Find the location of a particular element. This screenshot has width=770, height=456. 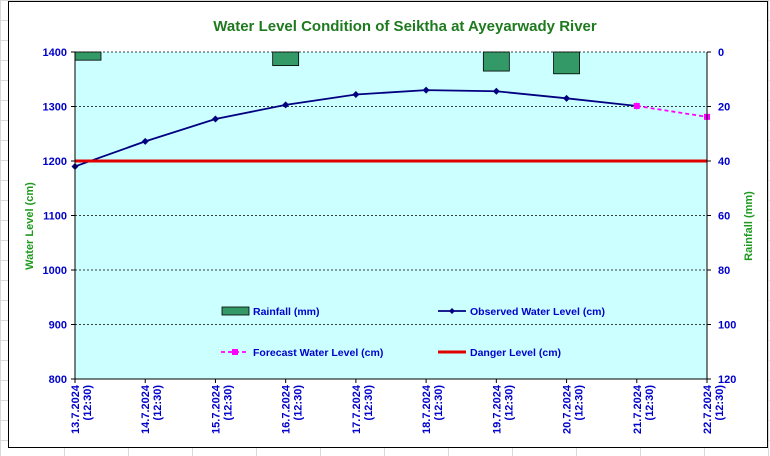

x-tick-label: 21.7.2024(12:30) is located at coordinates (644, 409).